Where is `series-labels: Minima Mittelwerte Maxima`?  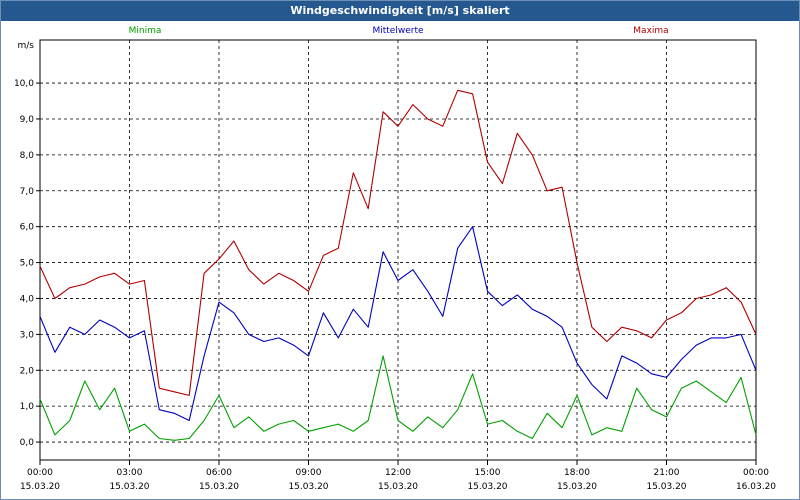 series-labels: Minima Mittelwerte Maxima is located at coordinates (399, 31).